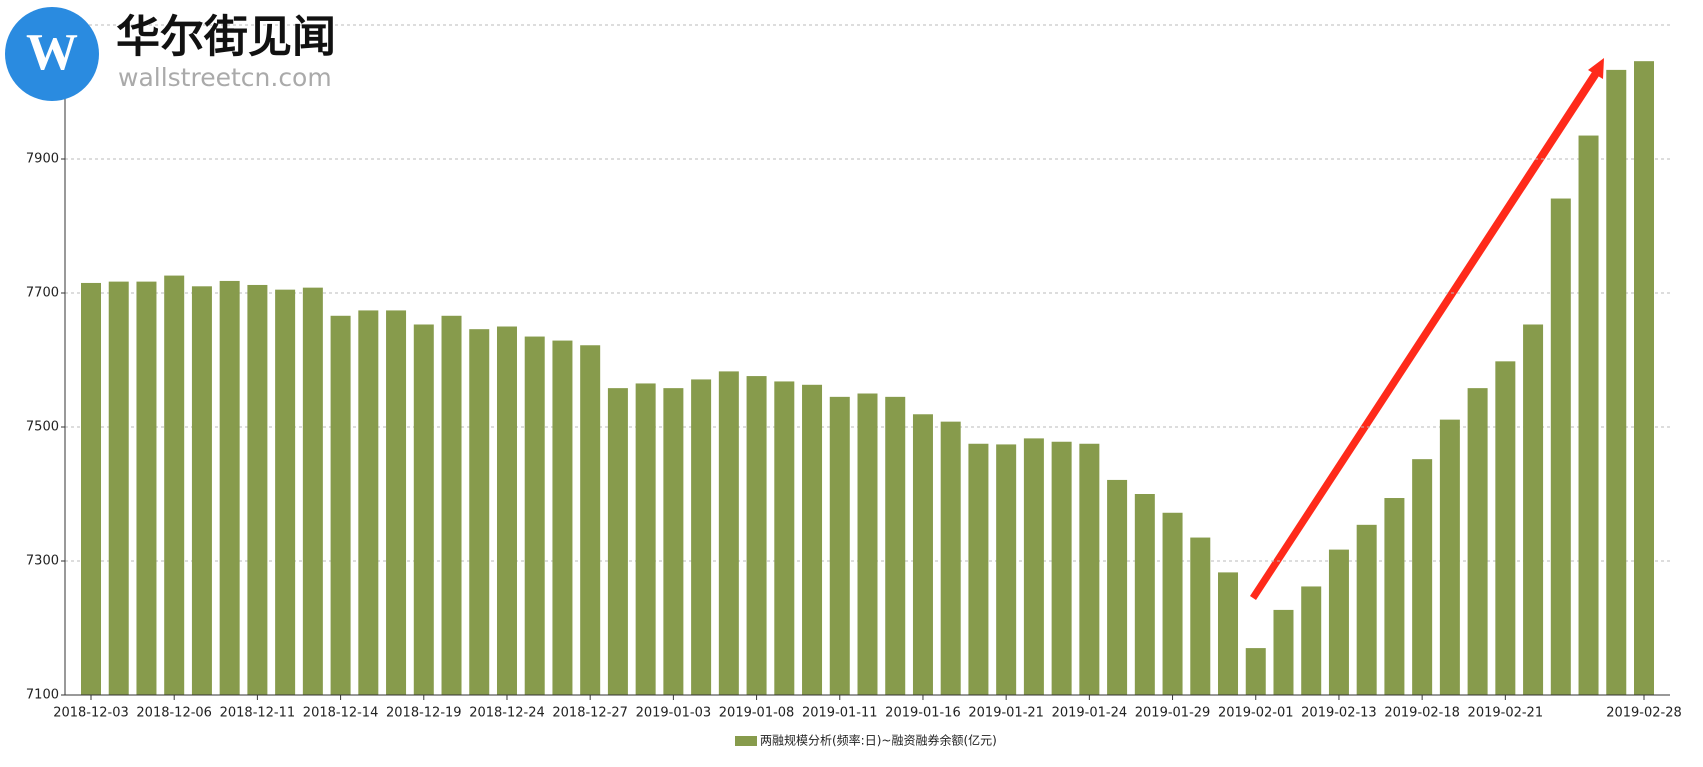 This screenshot has width=1703, height=767. I want to click on x-tick-label: 2019-01-08, so click(757, 713).